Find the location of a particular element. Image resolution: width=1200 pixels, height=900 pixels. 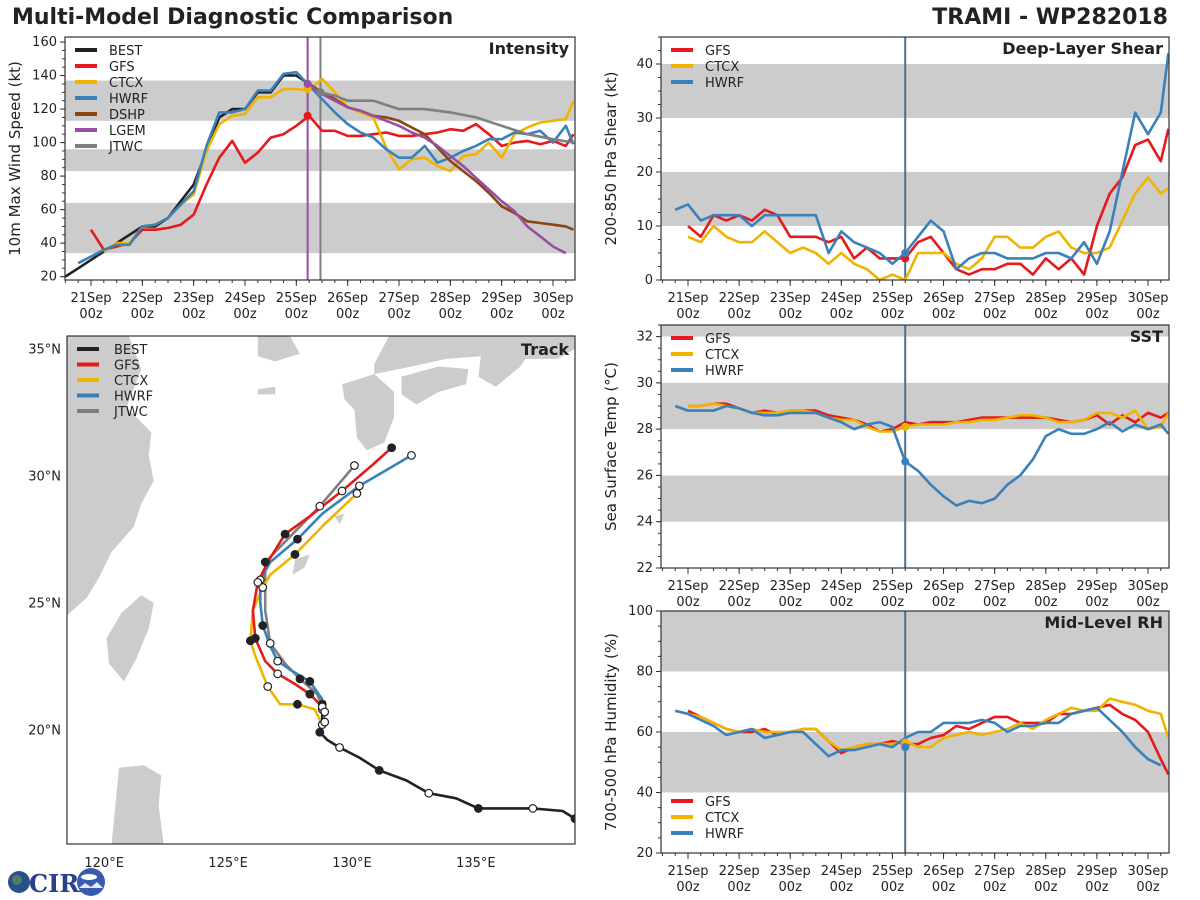

legend-label-lgem: LGEM is located at coordinates (127, 131).